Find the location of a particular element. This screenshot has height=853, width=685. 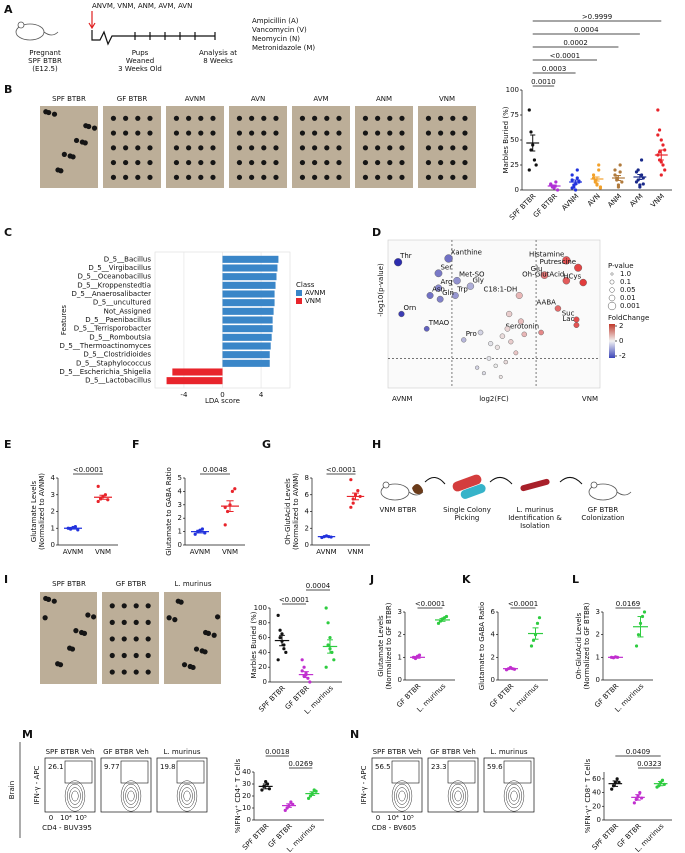

y-tick-label: 10 is located at coordinates (246, 808).